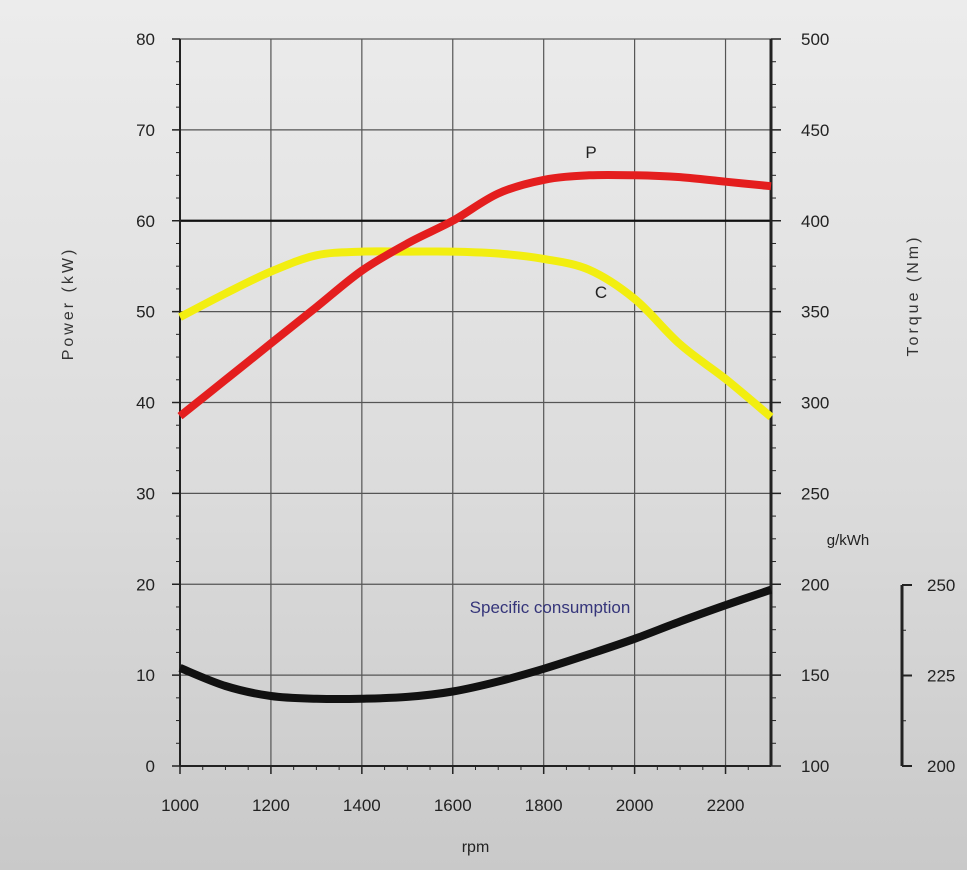 This screenshot has height=870, width=967. Describe the element at coordinates (550, 607) in the screenshot. I see `consumption-curve-label: Specific consumption` at that location.